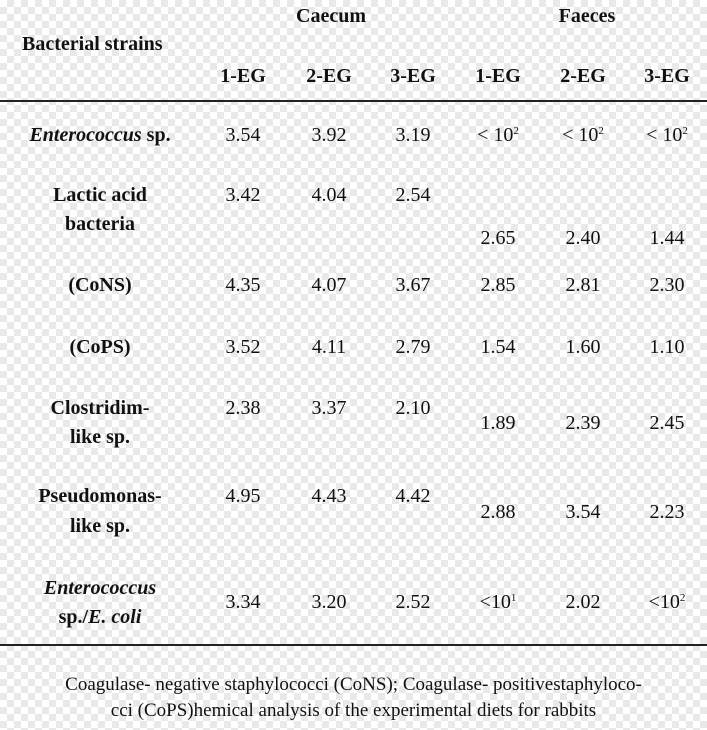 The width and height of the screenshot is (707, 730). Describe the element at coordinates (100, 617) in the screenshot. I see `row-label-line2: sp./E. coli` at that location.